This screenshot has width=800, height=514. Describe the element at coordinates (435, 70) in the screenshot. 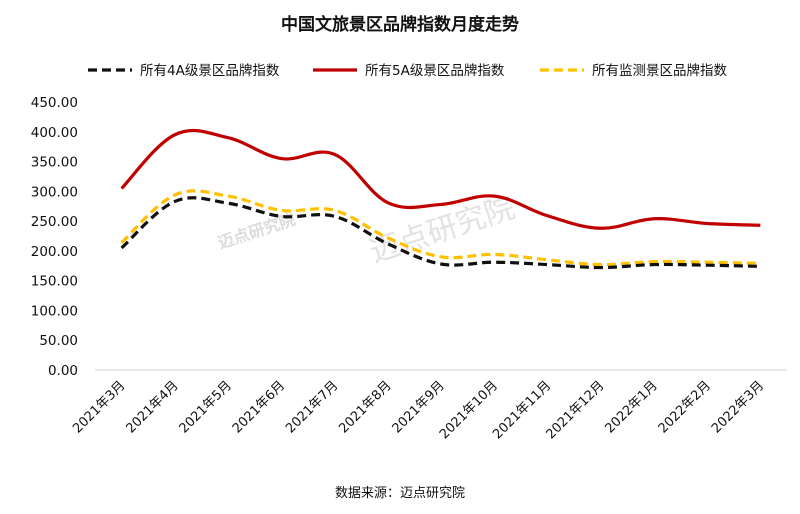

I see `legend-label: 所有5A级景区品牌指数` at that location.